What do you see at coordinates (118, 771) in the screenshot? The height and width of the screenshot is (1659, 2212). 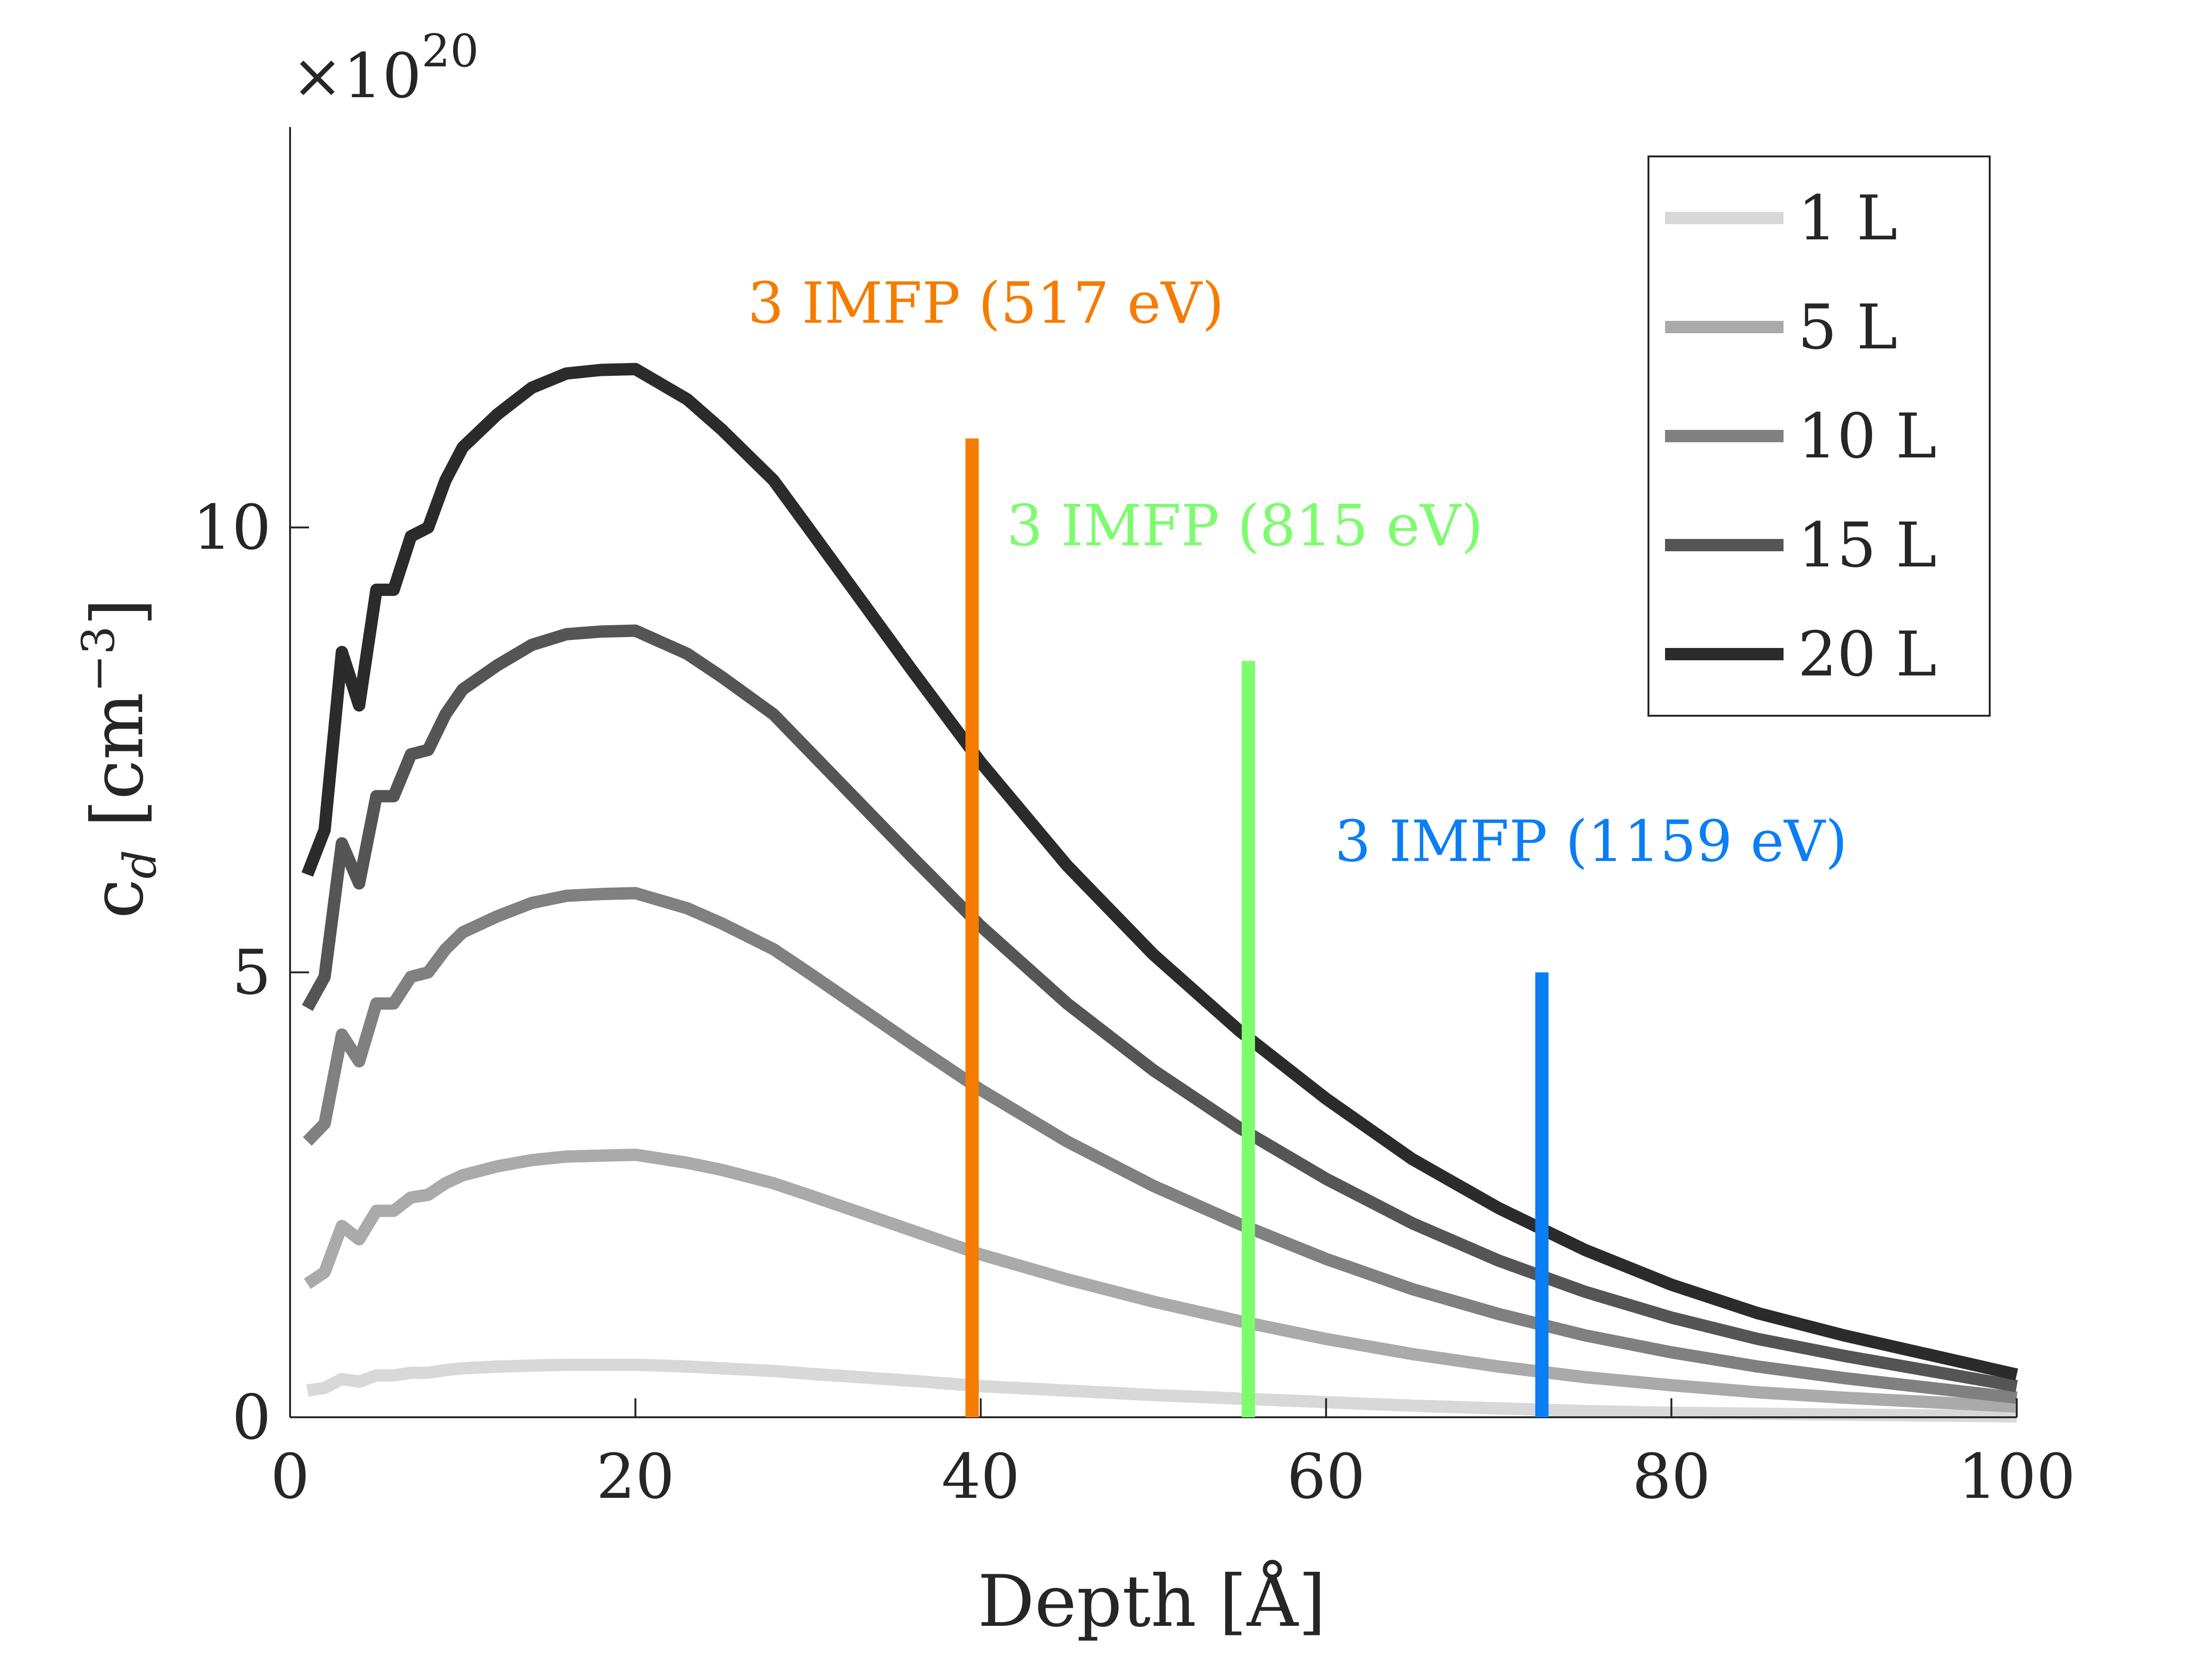 I see `y-axis-title-unit: [cm` at bounding box center [118, 771].